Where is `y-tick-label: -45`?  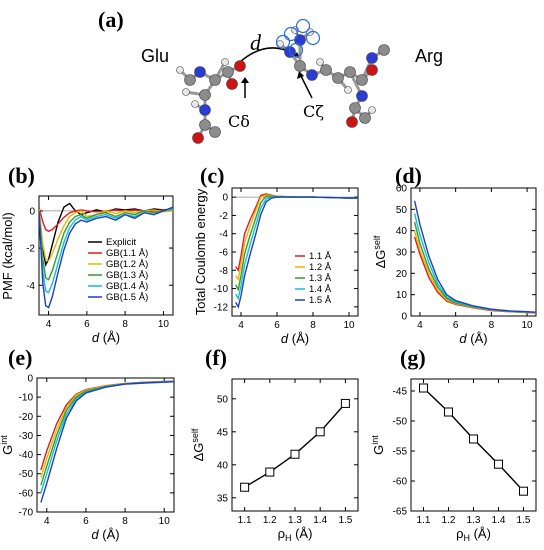
y-tick-label: -45 is located at coordinates (400, 392).